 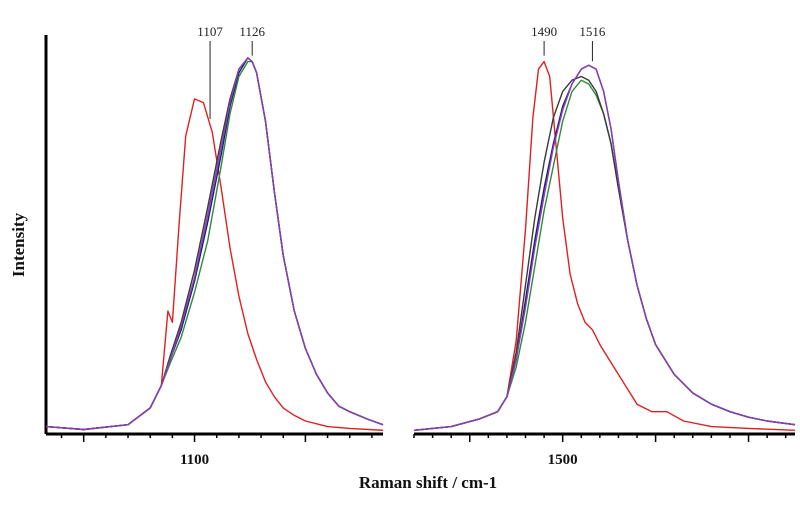 I want to click on left-x-tick-label: 1100, so click(x=194, y=460).